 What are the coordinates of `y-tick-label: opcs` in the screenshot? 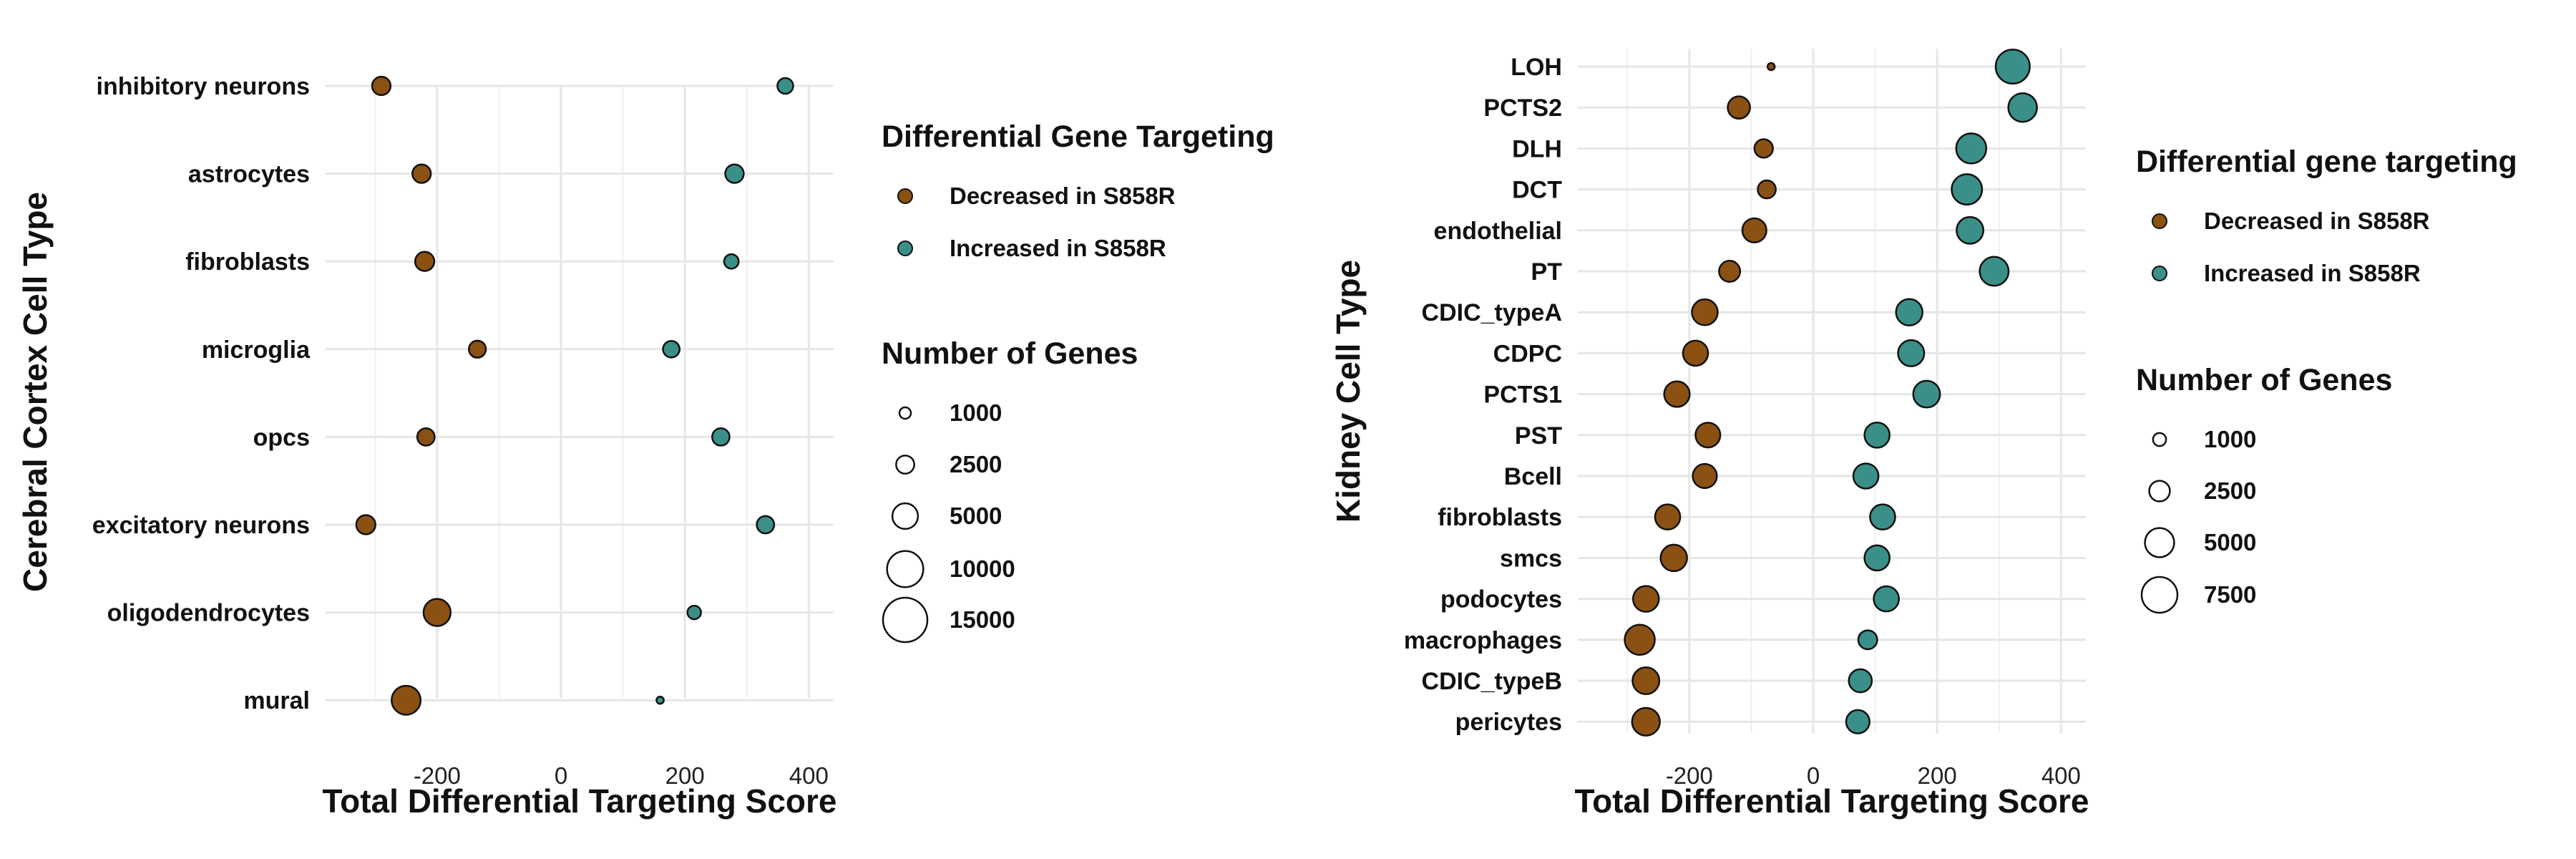 It's located at (281, 437).